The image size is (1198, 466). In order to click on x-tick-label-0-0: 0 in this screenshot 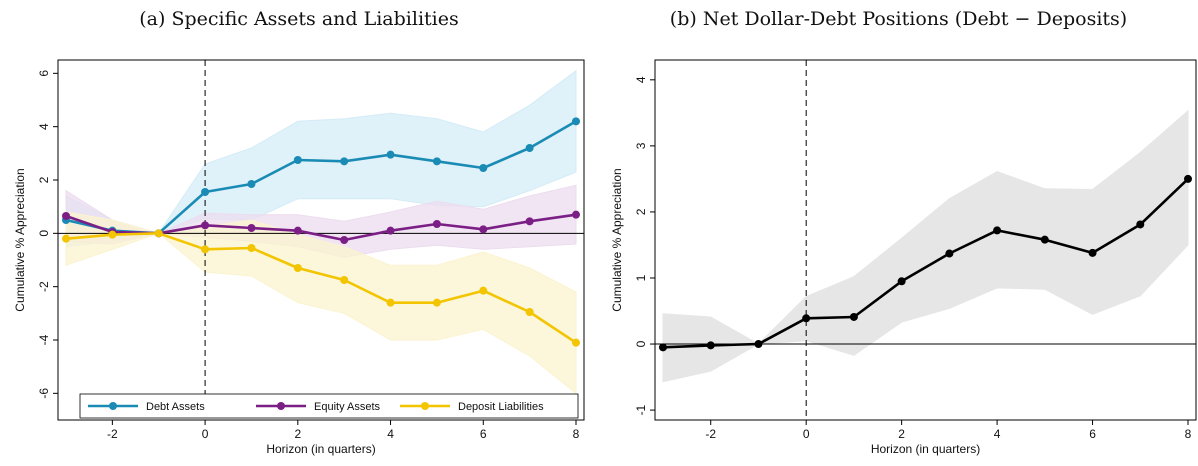, I will do `click(205, 434)`.